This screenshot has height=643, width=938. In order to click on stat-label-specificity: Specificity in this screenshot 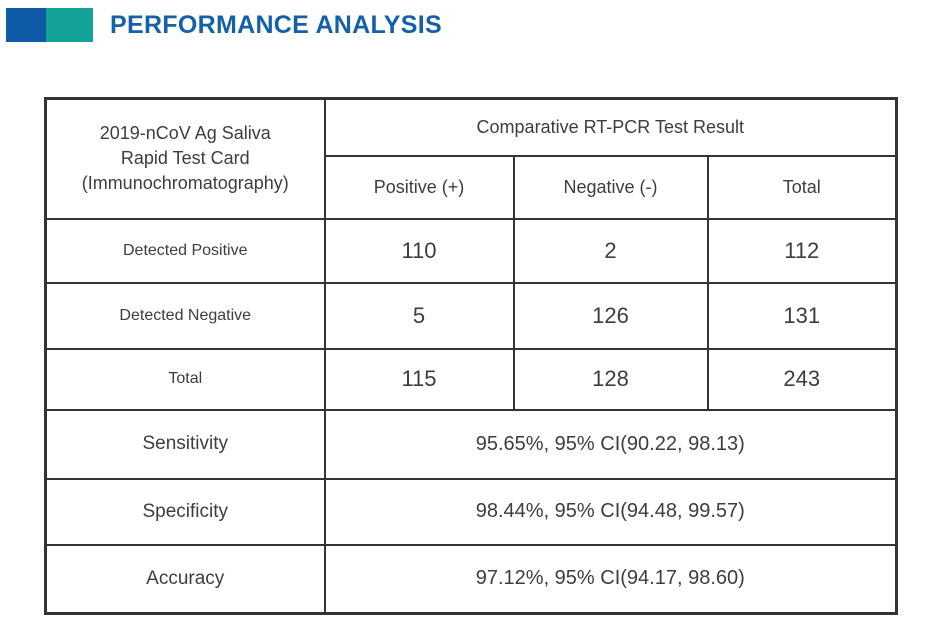, I will do `click(185, 511)`.